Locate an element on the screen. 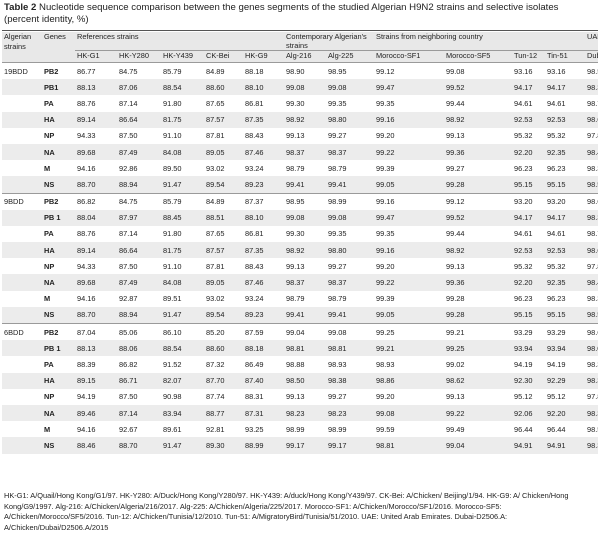  identity-value-cell: 98.79 is located at coordinates (350, 168).